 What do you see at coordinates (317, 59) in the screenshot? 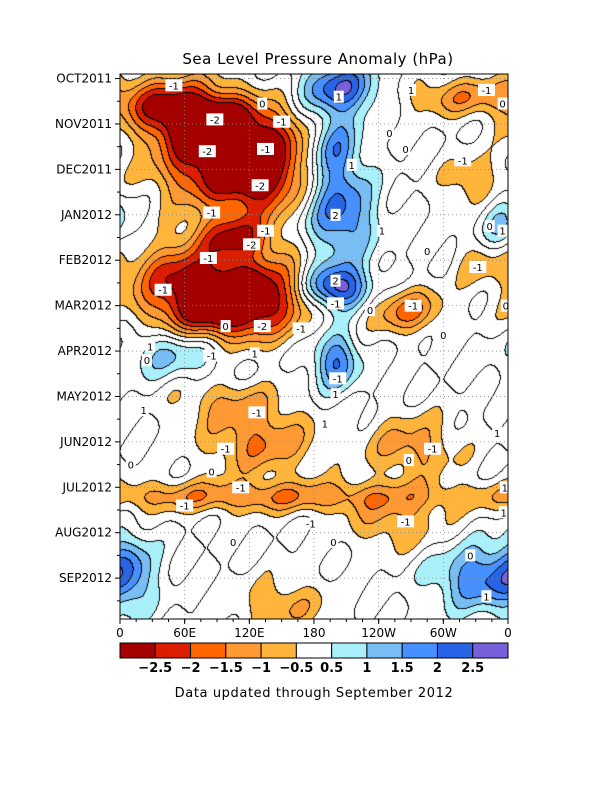
I see `chart-title: Sea Level Pressure Anomaly (hPa)` at bounding box center [317, 59].